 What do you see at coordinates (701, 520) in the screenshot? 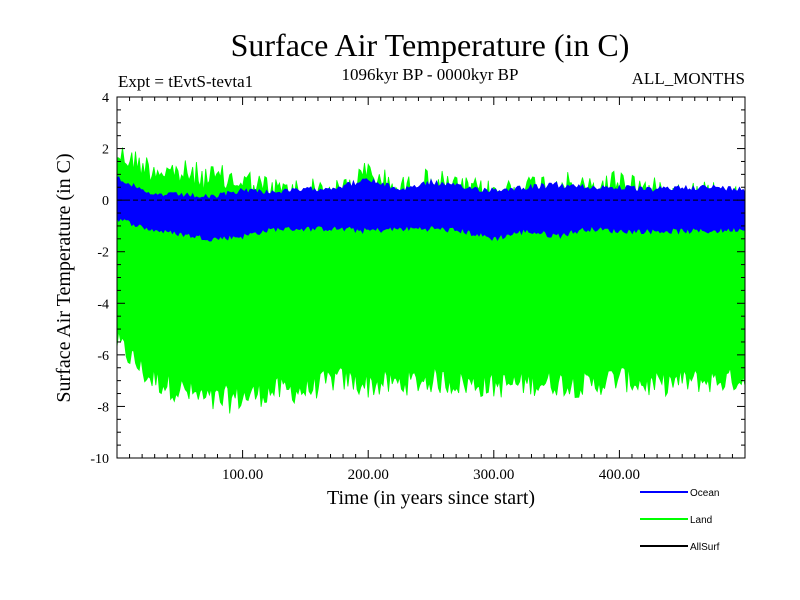
I see `legend-label-land: Land` at bounding box center [701, 520].